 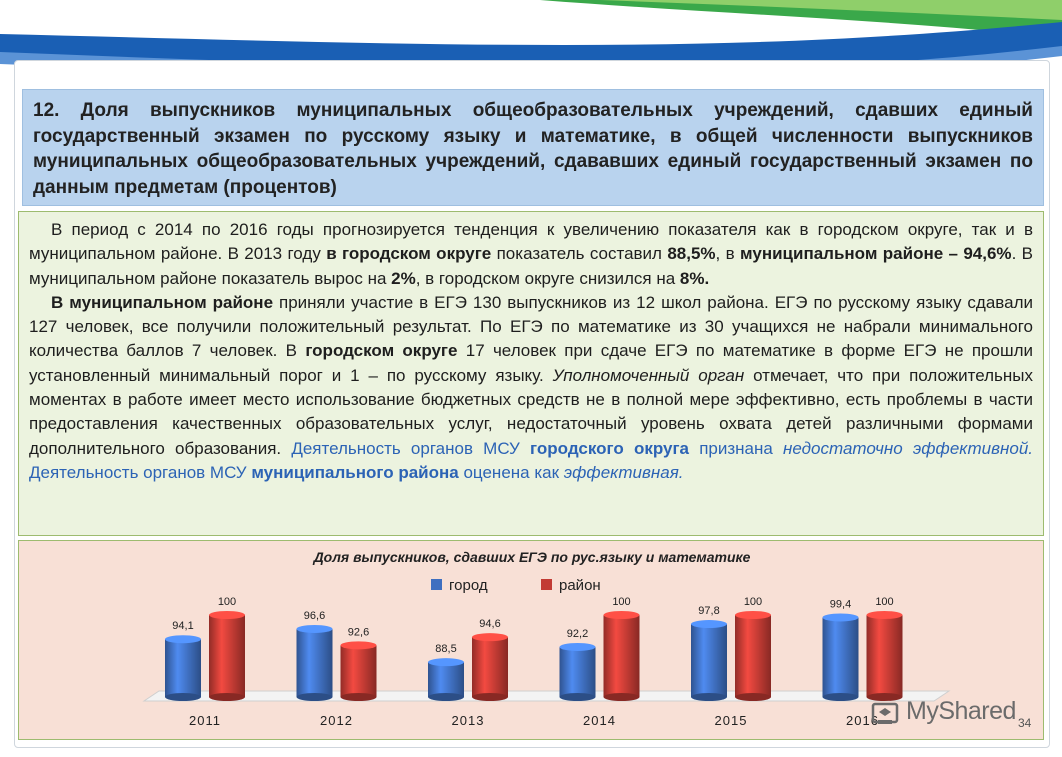 I want to click on bar-район-2014, so click(x=621, y=656).